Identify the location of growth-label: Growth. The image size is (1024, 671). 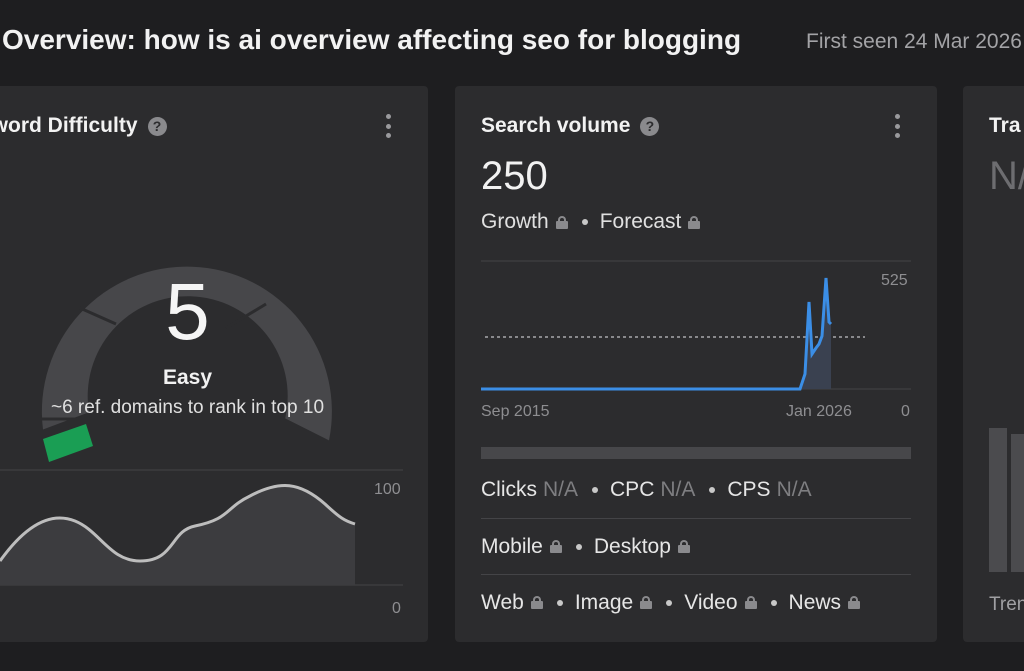
(515, 221).